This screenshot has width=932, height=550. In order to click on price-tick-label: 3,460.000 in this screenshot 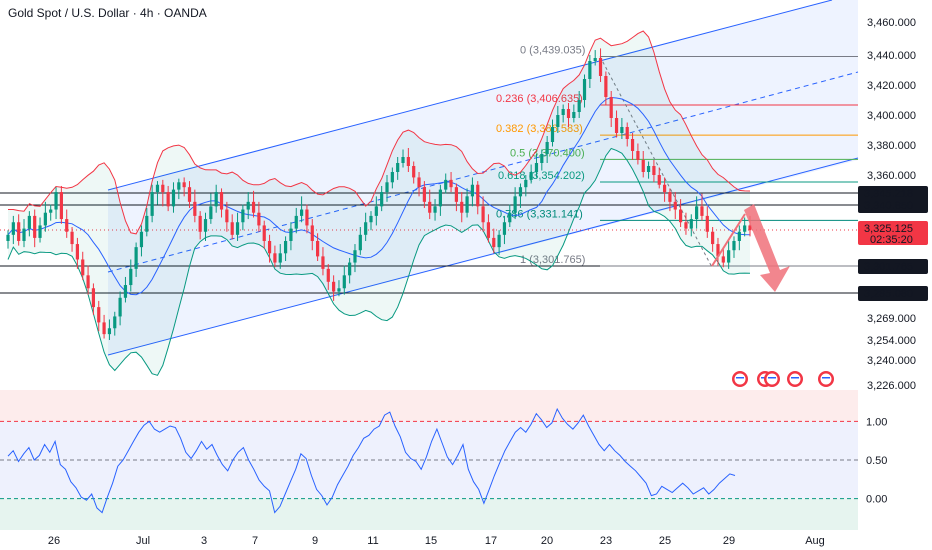, I will do `click(891, 23)`.